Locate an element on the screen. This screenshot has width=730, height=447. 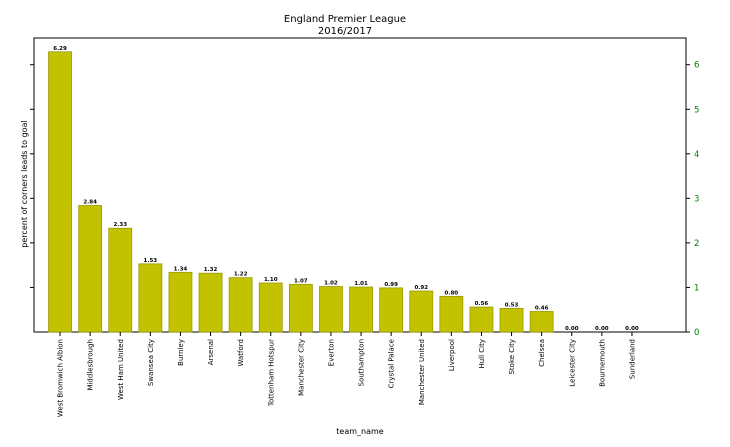
right-axis-tick-label: 3 is located at coordinates (696, 199).